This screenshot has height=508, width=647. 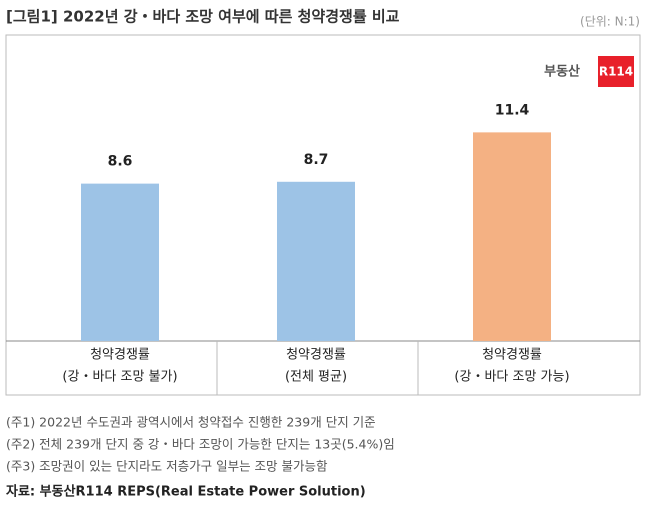 I want to click on value-label: 8.6, so click(x=120, y=162).